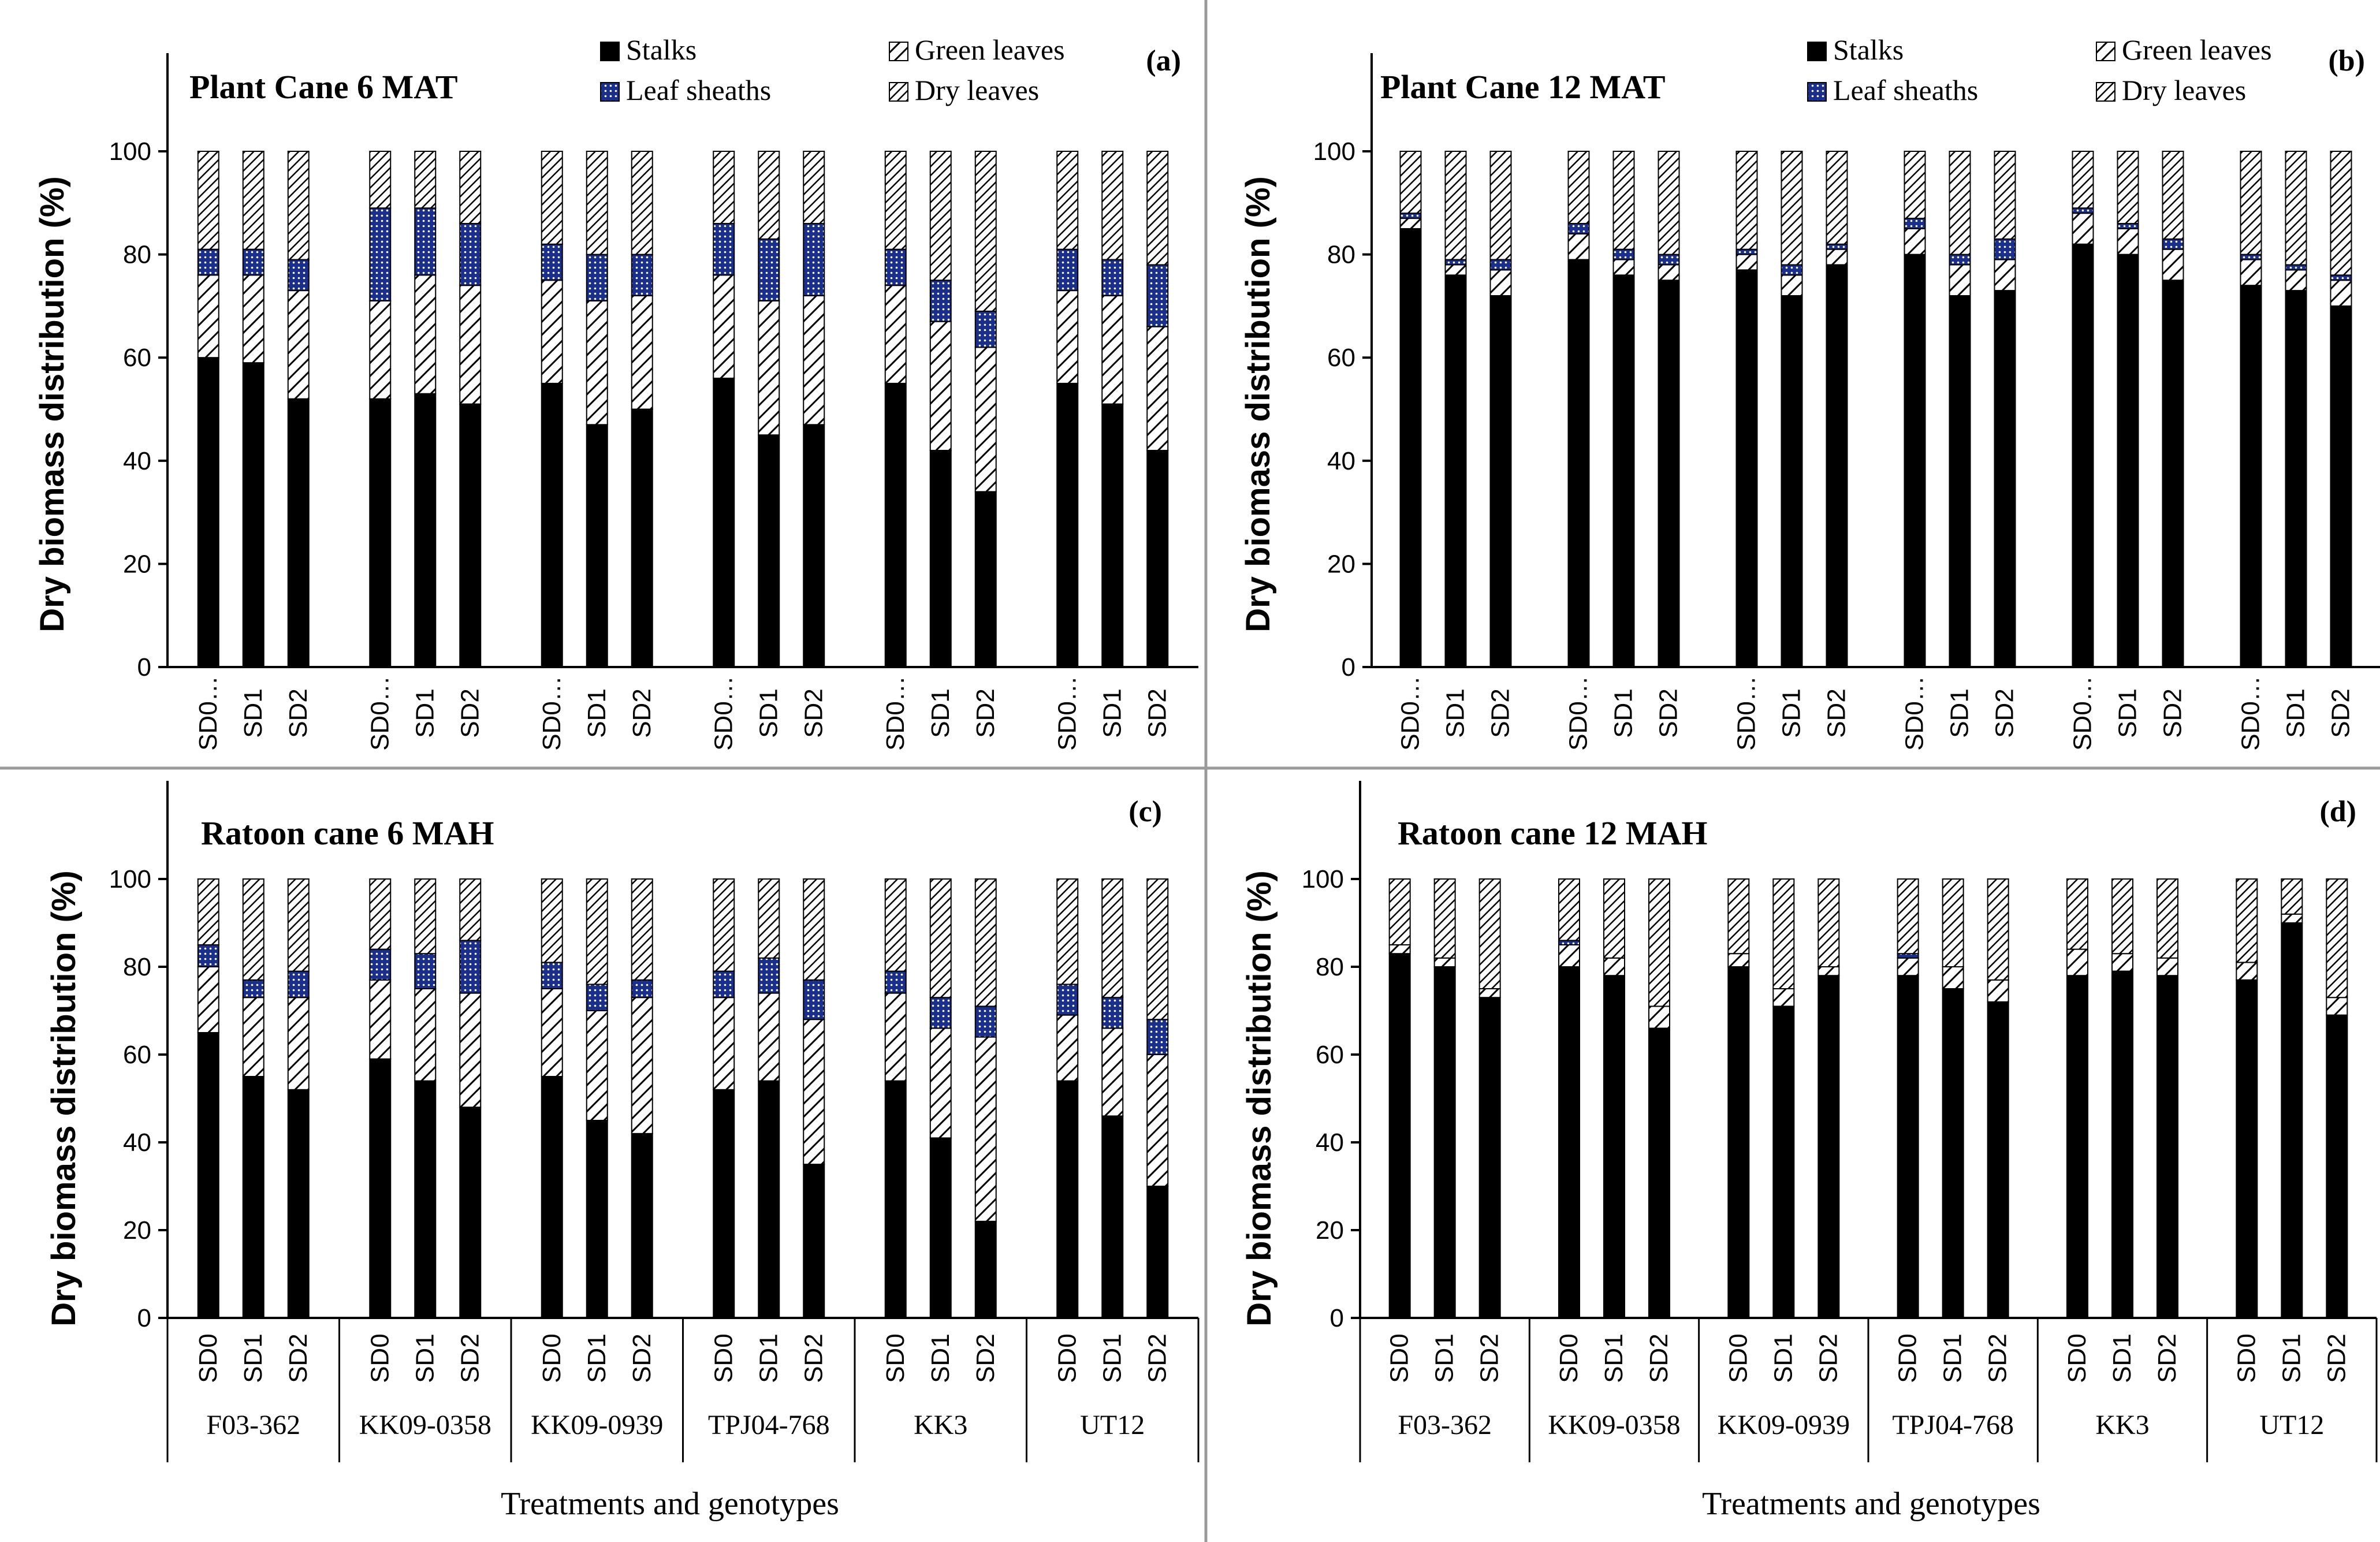 The width and height of the screenshot is (2380, 1542). Describe the element at coordinates (1164, 61) in the screenshot. I see `panel-label: (a)` at that location.